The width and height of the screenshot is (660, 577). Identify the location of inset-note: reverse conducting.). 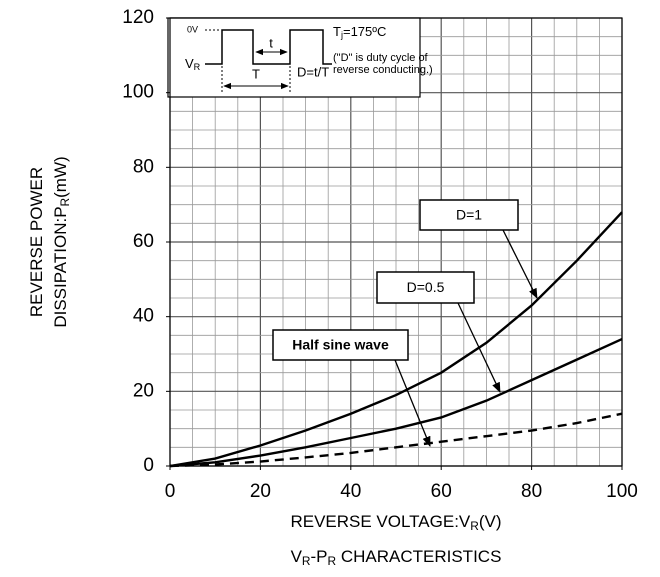
(383, 70).